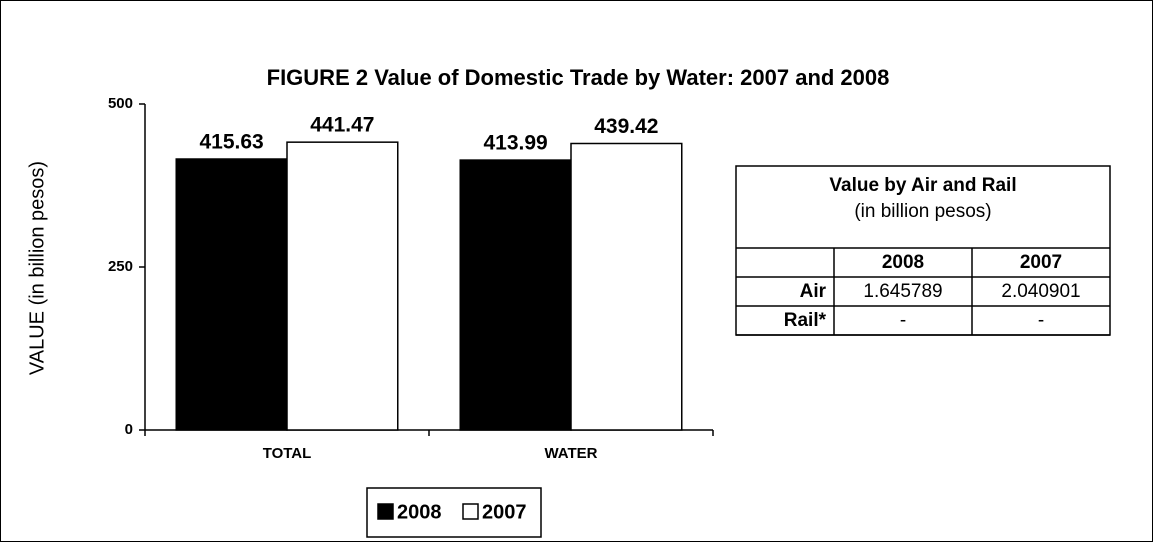 The width and height of the screenshot is (1153, 547). Describe the element at coordinates (129, 429) in the screenshot. I see `y-tick-label: 0` at that location.